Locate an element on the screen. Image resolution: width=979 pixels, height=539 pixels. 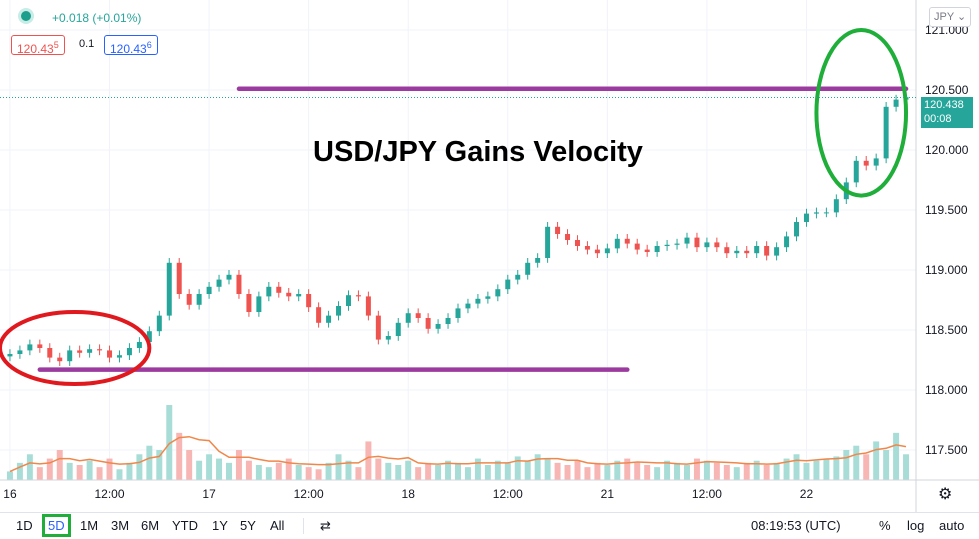
last-price-value: 120.438 is located at coordinates (944, 105).